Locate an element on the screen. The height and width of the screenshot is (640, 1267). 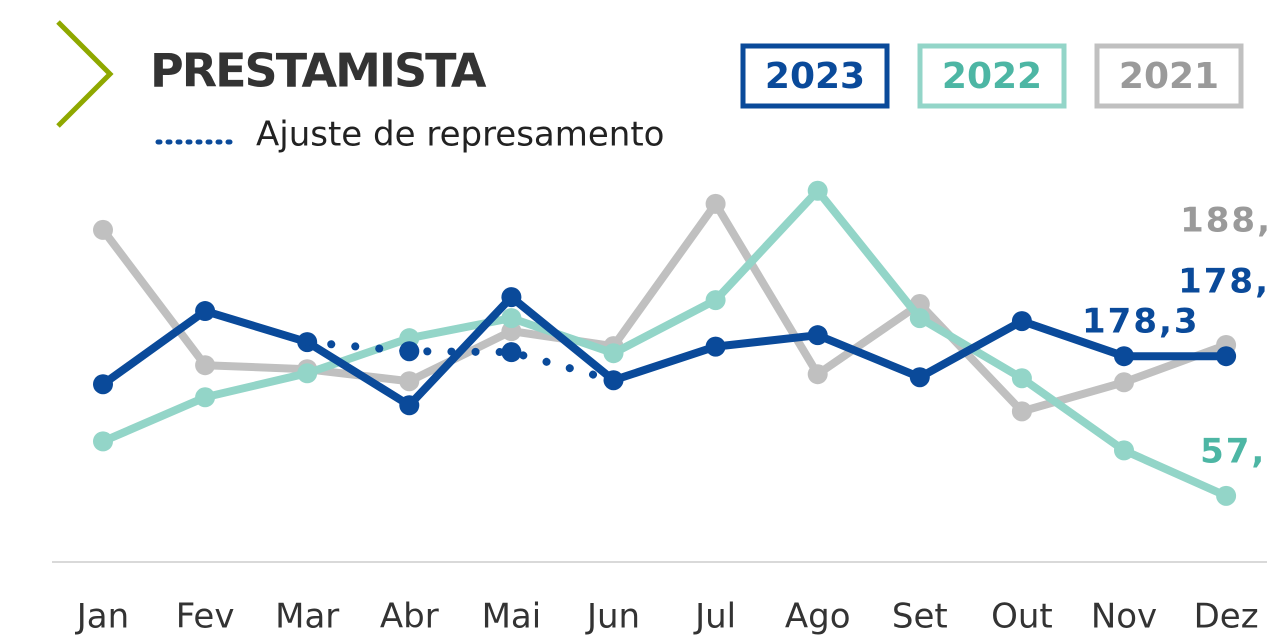
value-label: 178,3 is located at coordinates (1141, 322).